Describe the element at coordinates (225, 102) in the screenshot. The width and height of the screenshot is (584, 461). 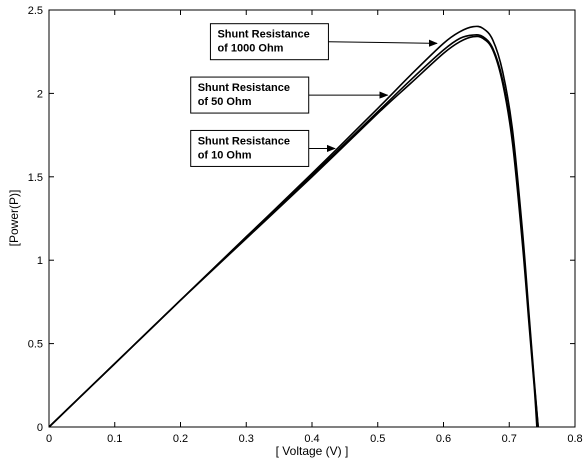
I see `annotation-text: of 50 Ohm` at that location.